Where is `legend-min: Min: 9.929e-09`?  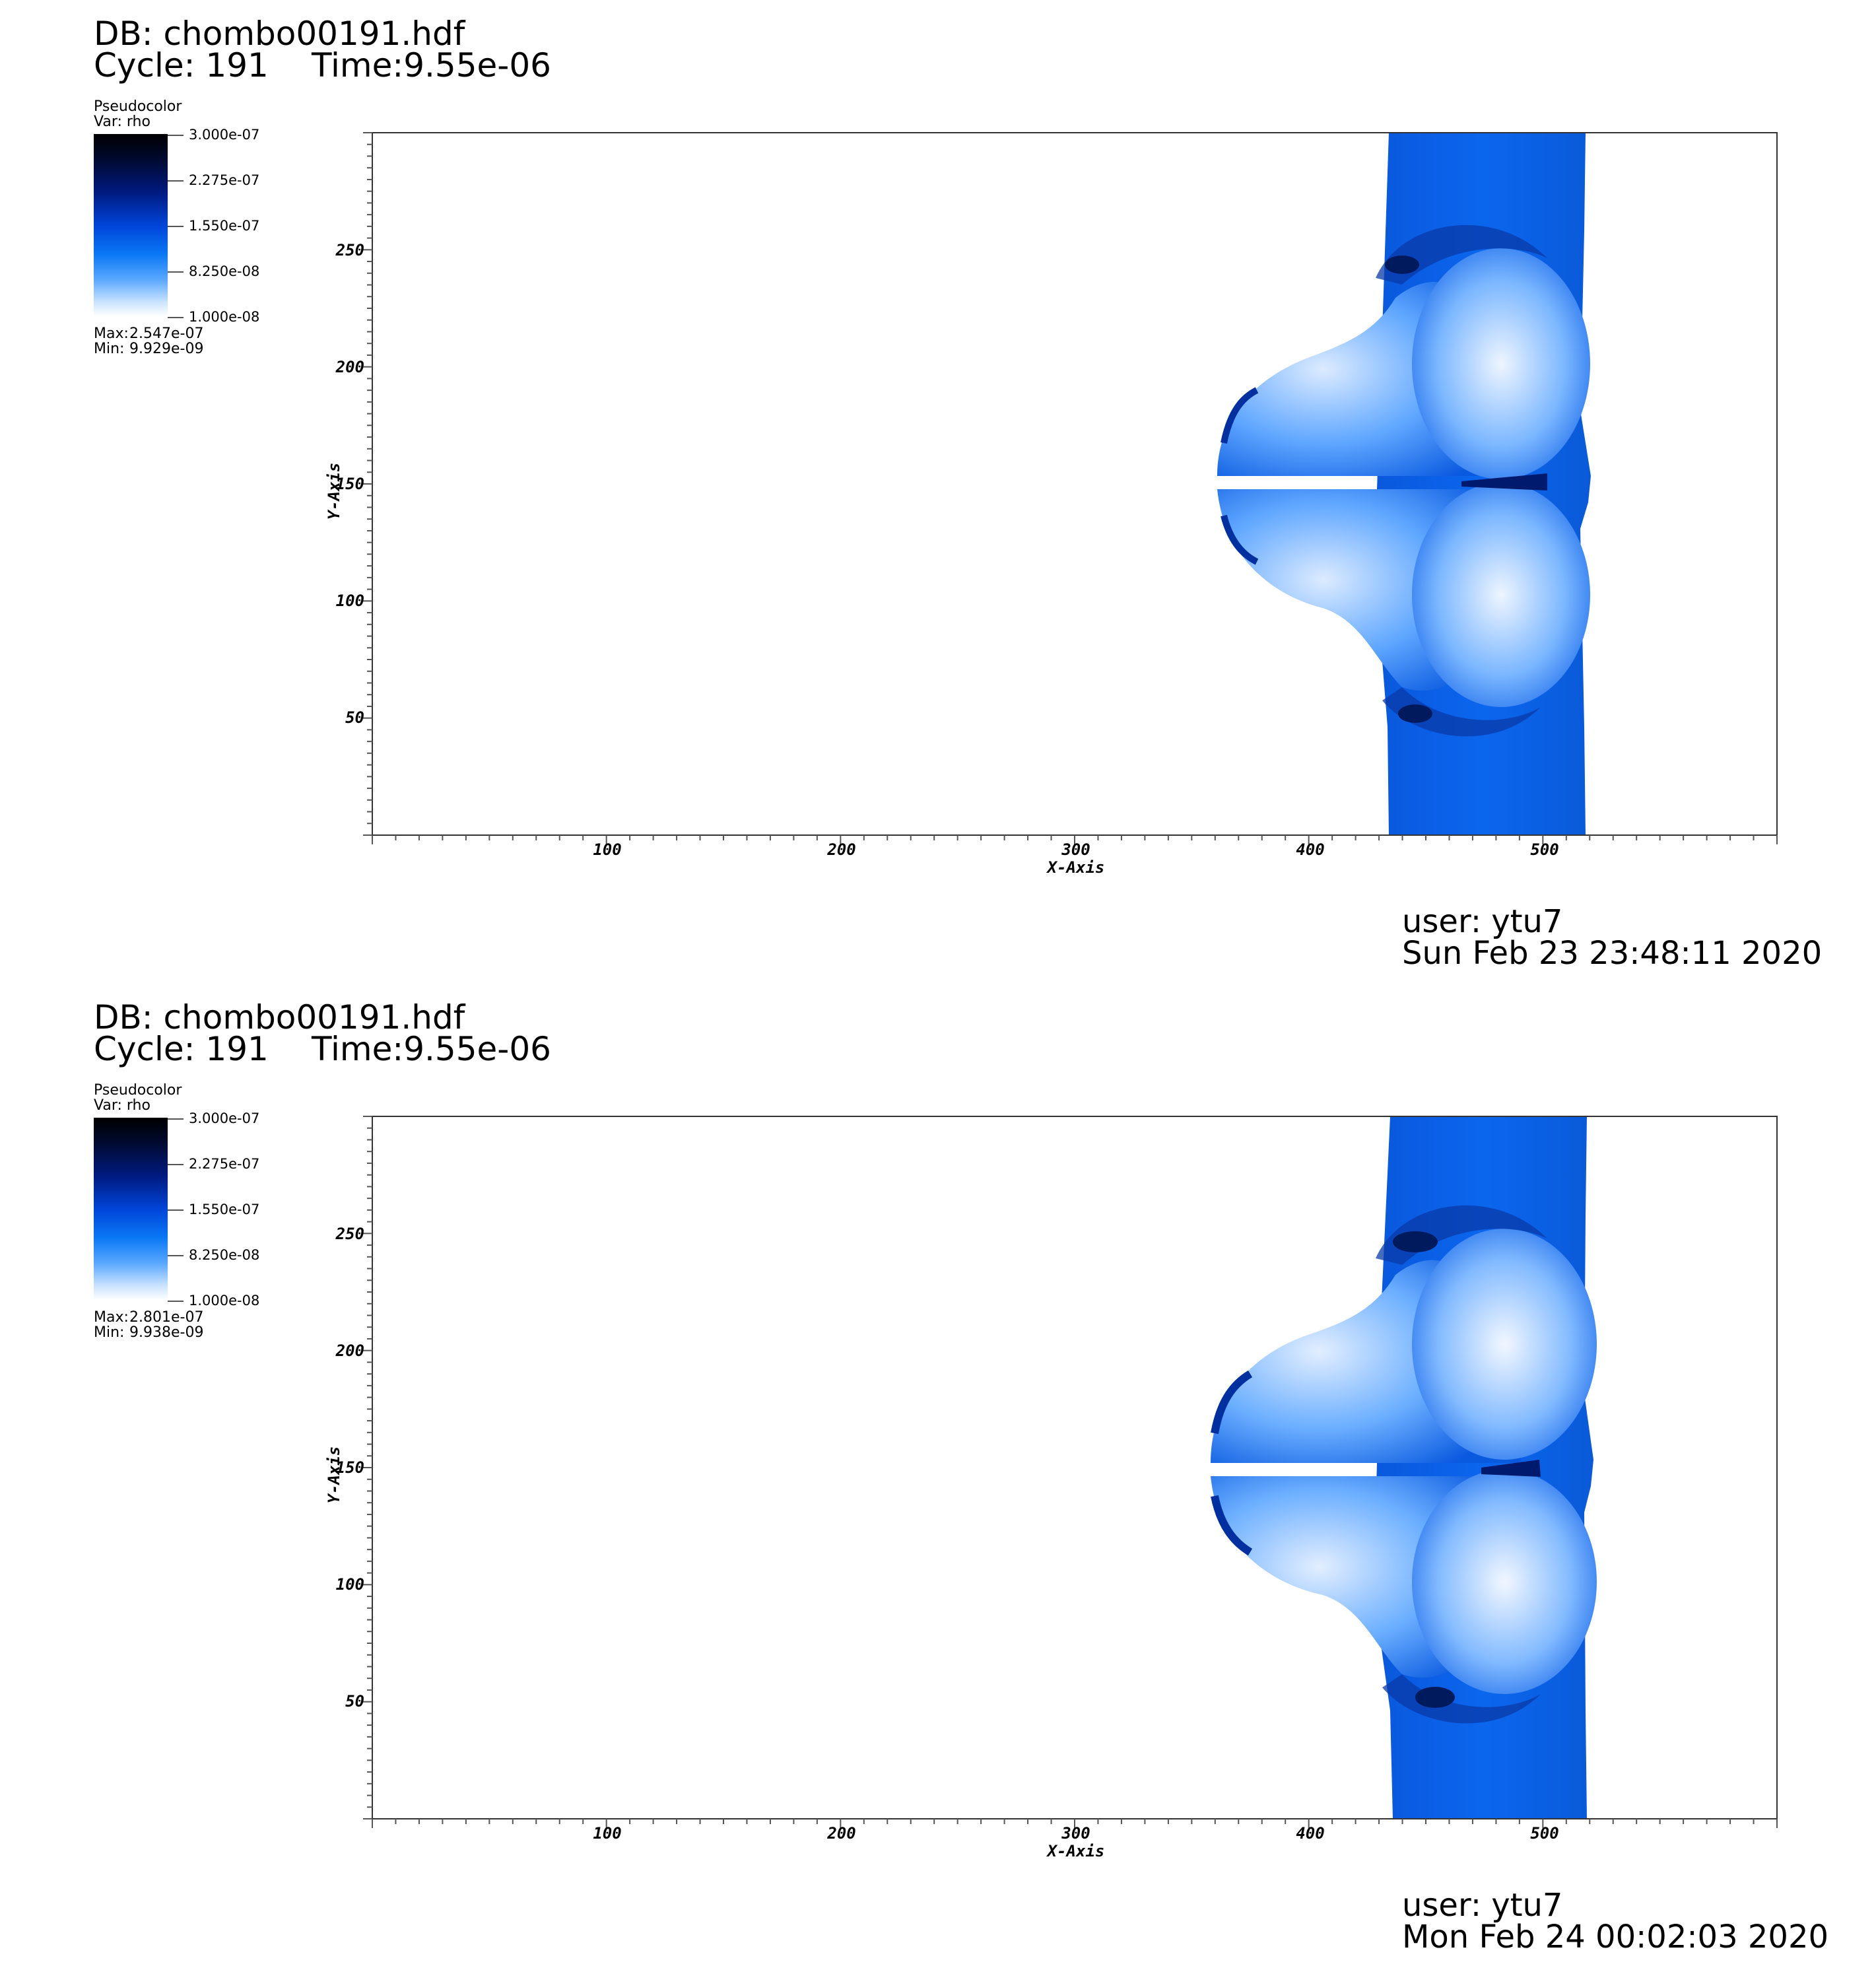
legend-min: Min: 9.929e-09 is located at coordinates (148, 349).